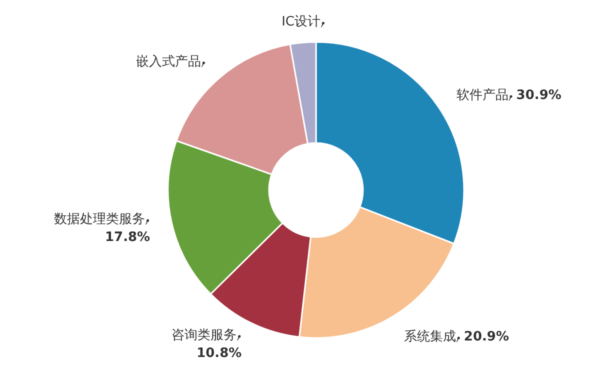 The image size is (609, 376). I want to click on data-label: 20.9%, so click(487, 337).